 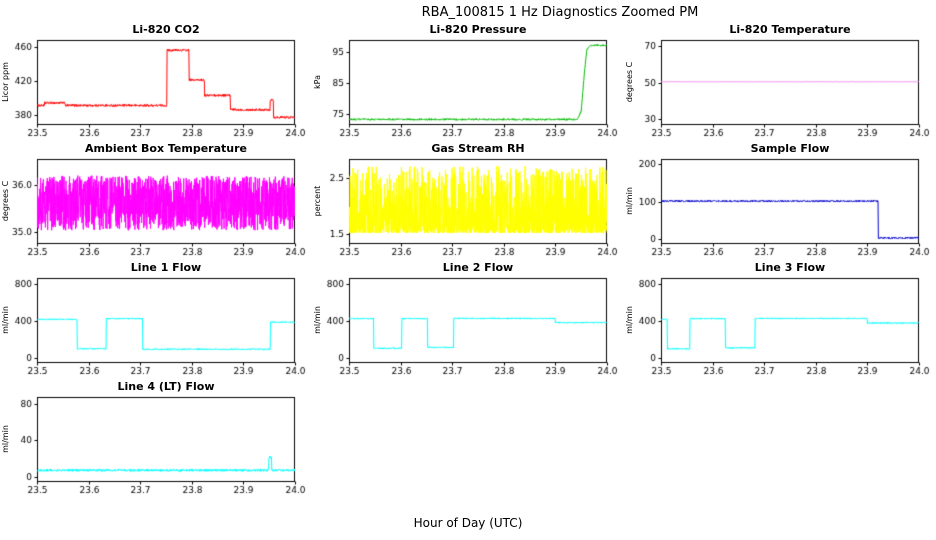 What do you see at coordinates (166, 29) in the screenshot?
I see `chart-title: Li-820 CO2` at bounding box center [166, 29].